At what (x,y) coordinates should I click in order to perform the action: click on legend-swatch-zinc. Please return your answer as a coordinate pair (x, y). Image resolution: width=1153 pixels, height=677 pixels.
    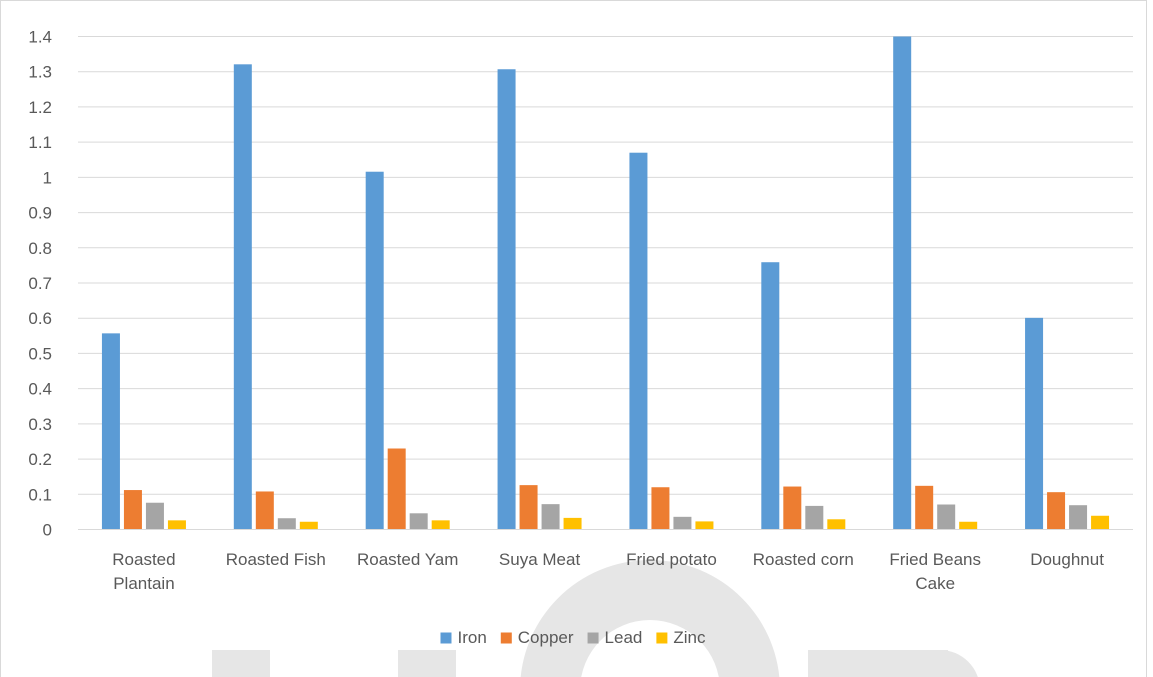
    Looking at the image, I should click on (662, 638).